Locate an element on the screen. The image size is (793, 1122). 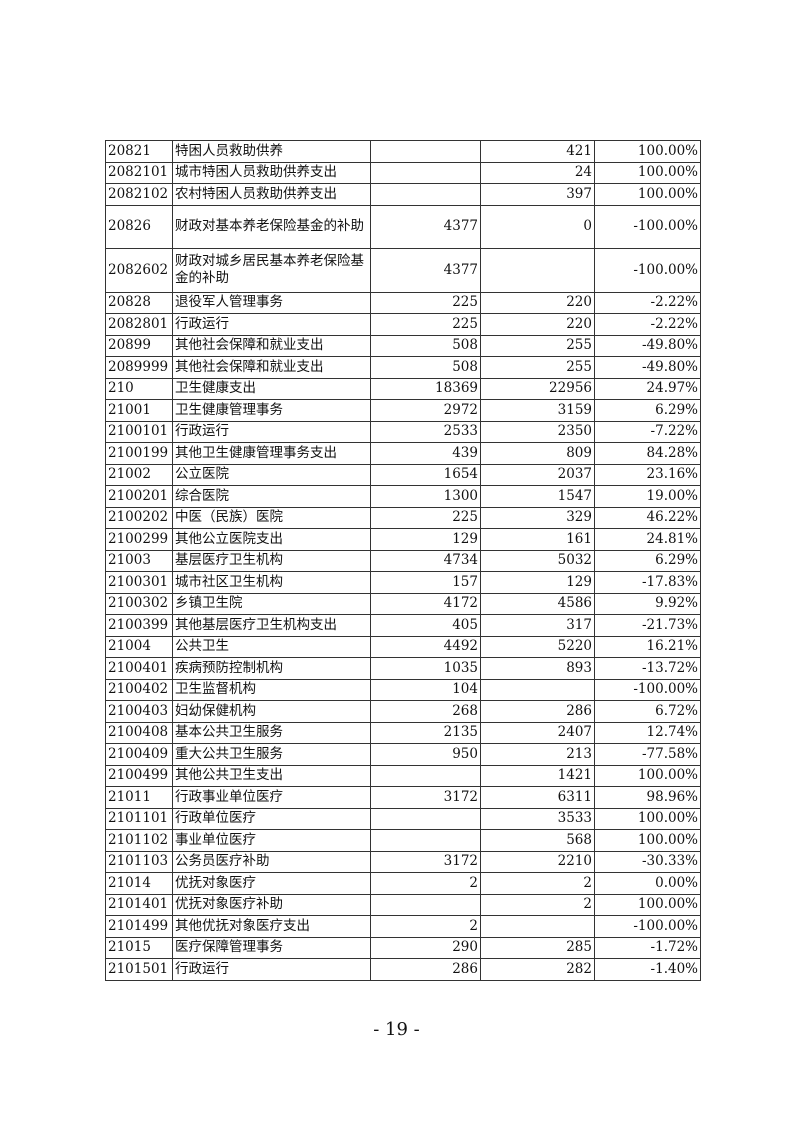
current-amount-cell: 4586 is located at coordinates (537, 603).